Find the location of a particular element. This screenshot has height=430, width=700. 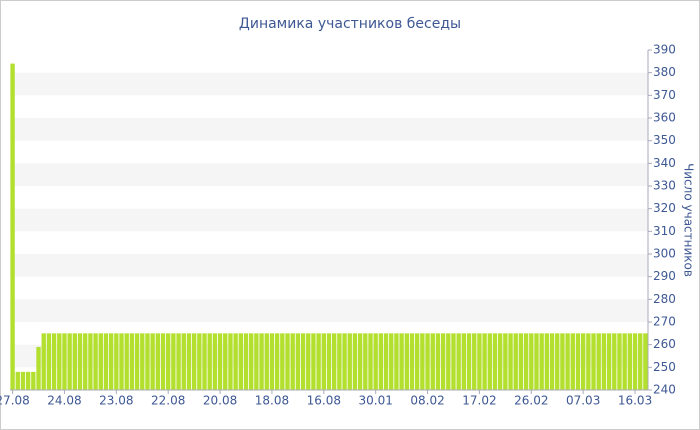

y-tick-label: 320 is located at coordinates (664, 208).